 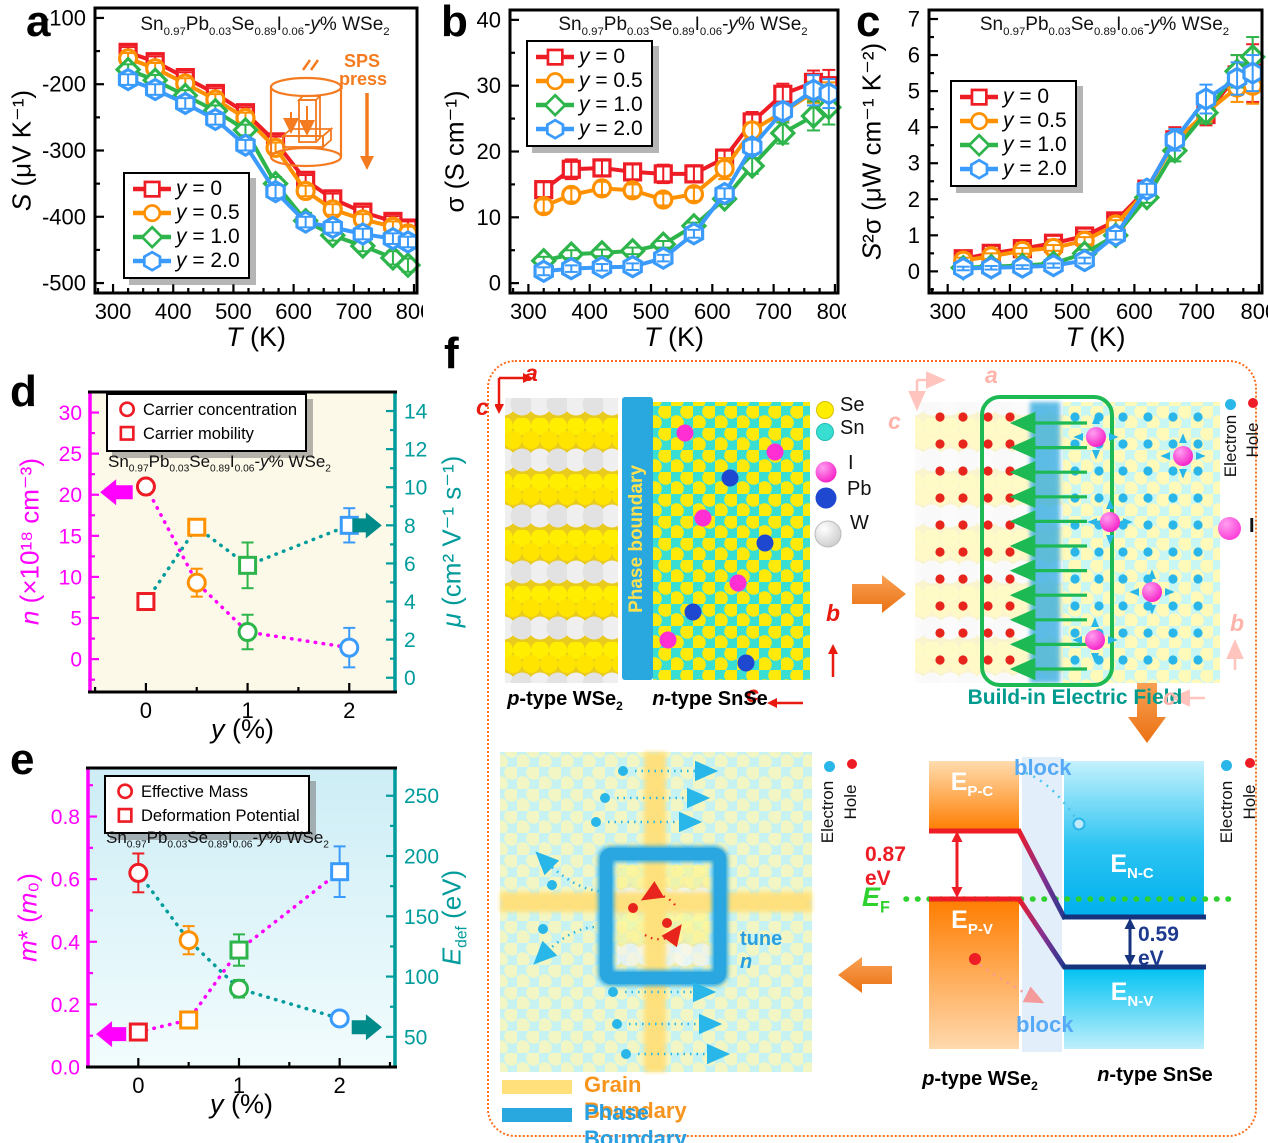 What do you see at coordinates (256, 337) in the screenshot?
I see `chart-a-xlabel: T (K)` at bounding box center [256, 337].